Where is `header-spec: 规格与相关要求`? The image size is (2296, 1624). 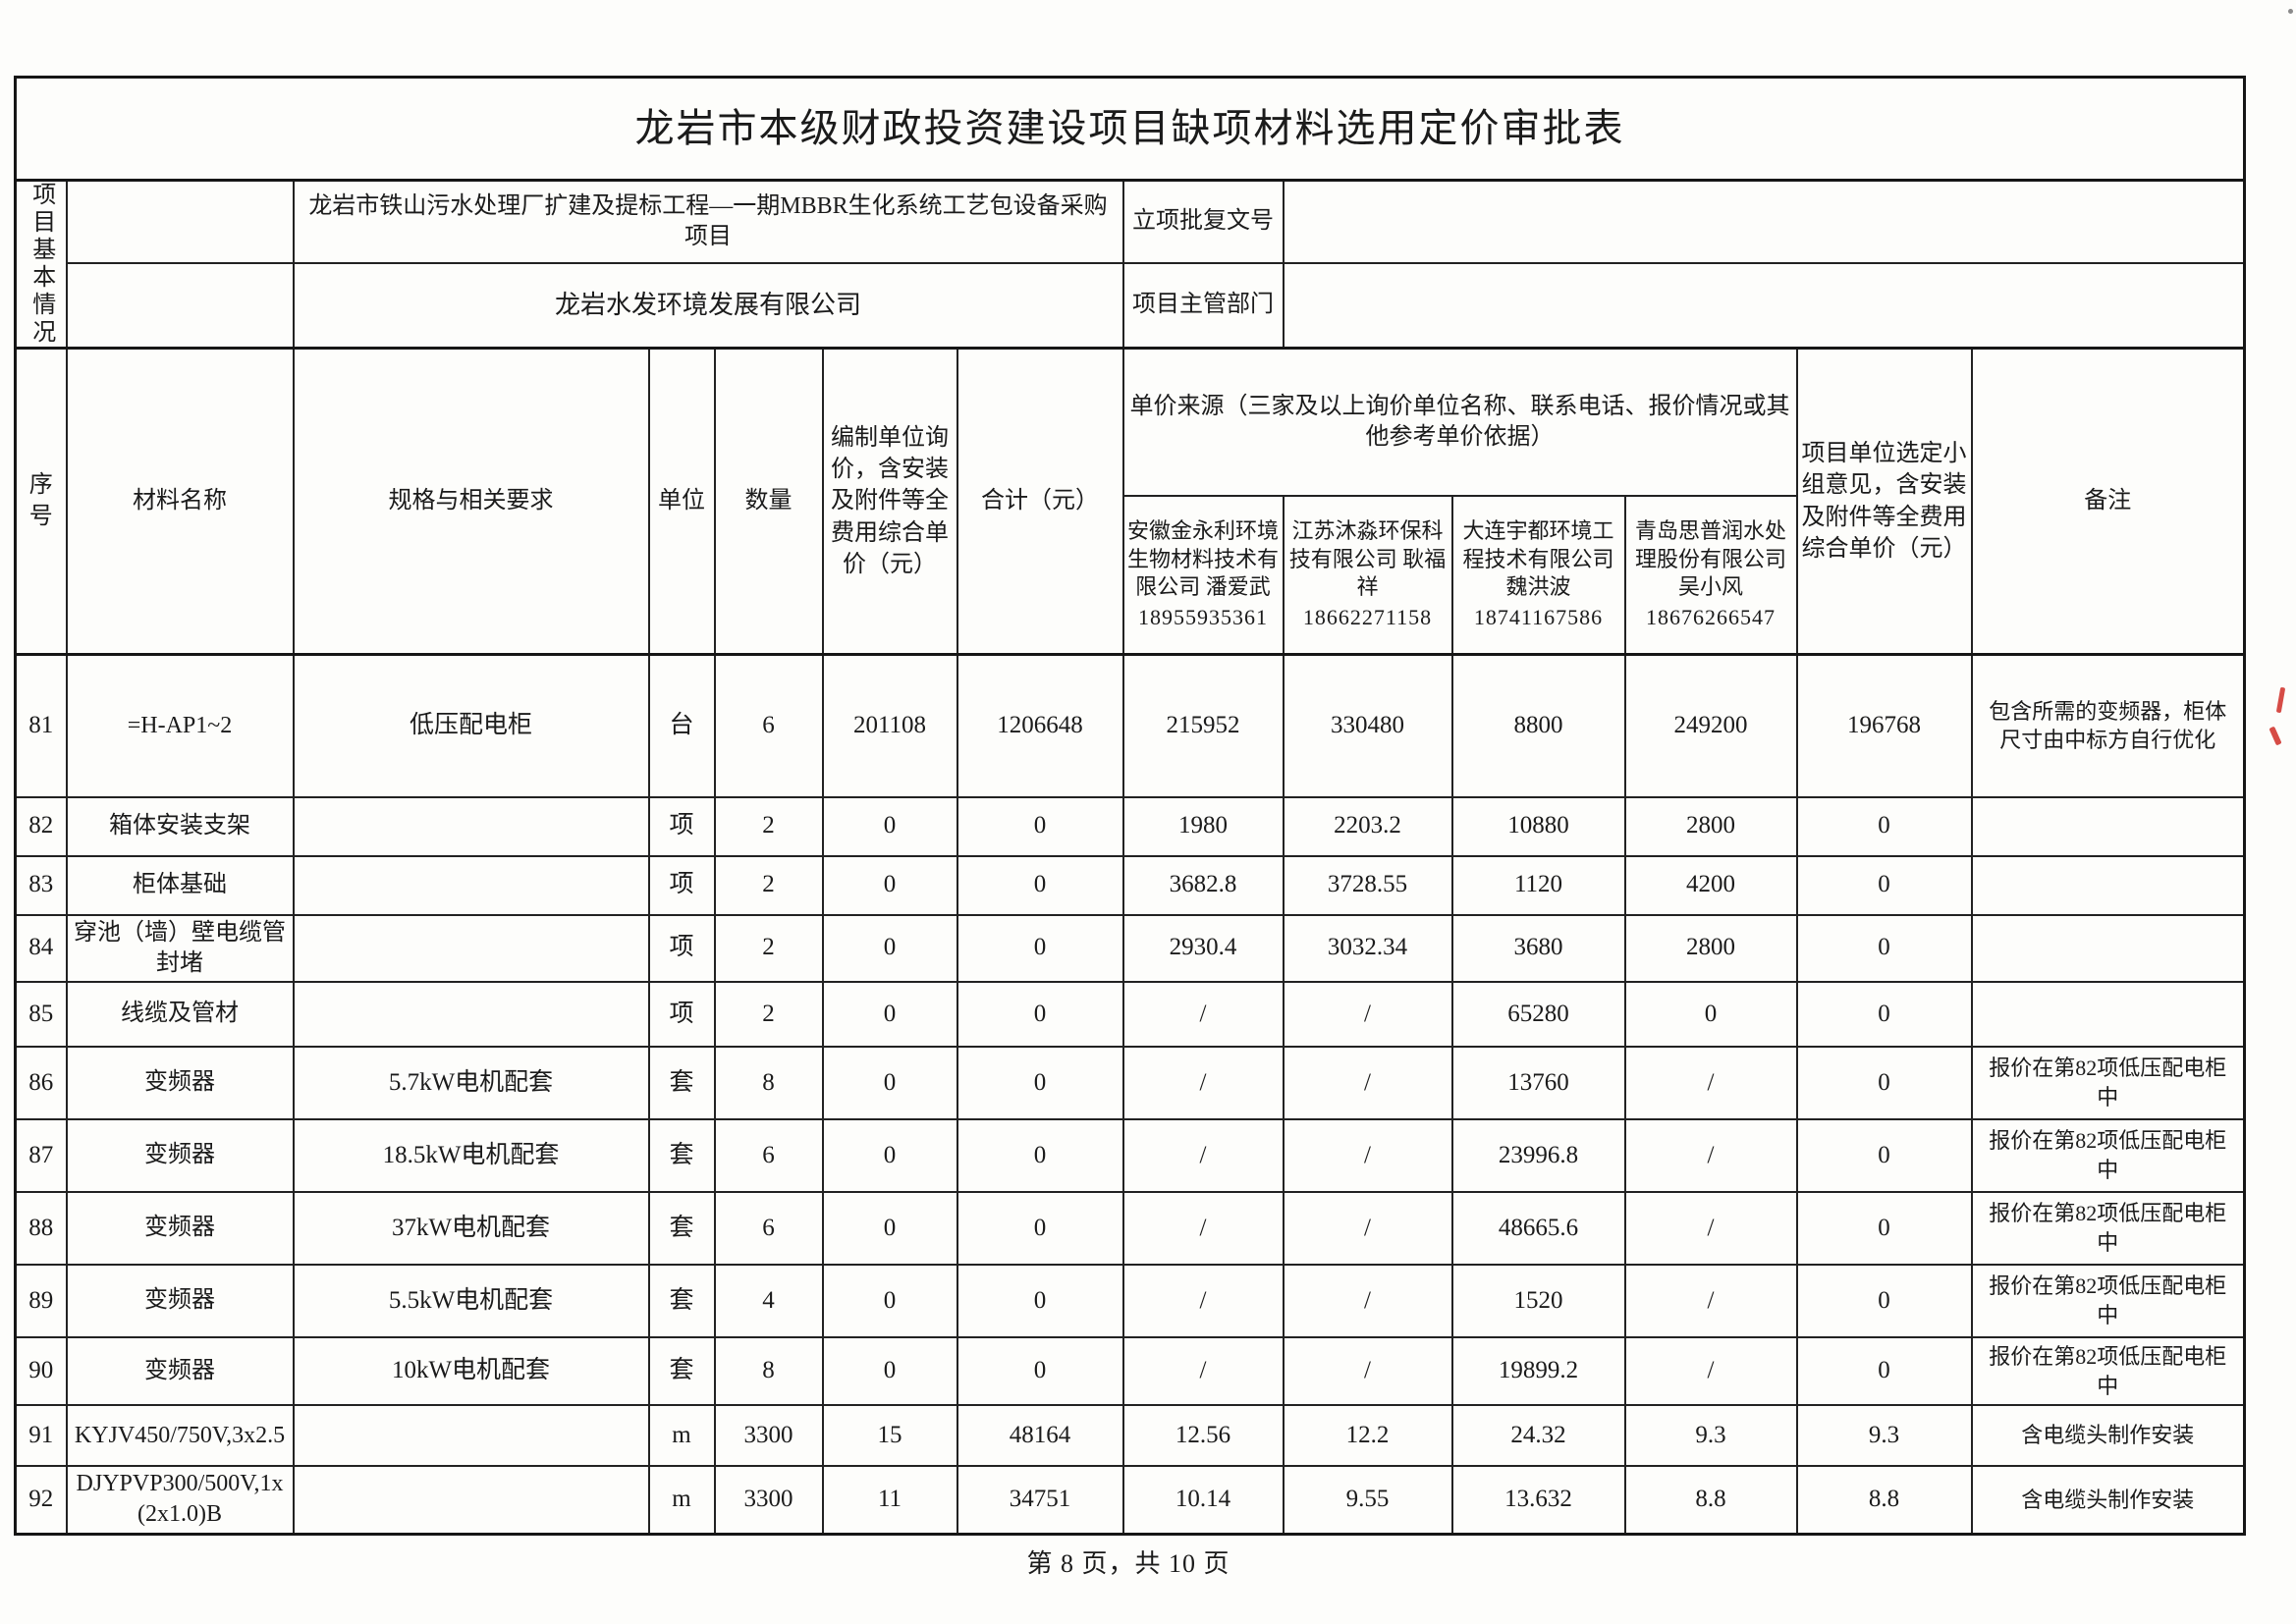 header-spec: 规格与相关要求 is located at coordinates (471, 501).